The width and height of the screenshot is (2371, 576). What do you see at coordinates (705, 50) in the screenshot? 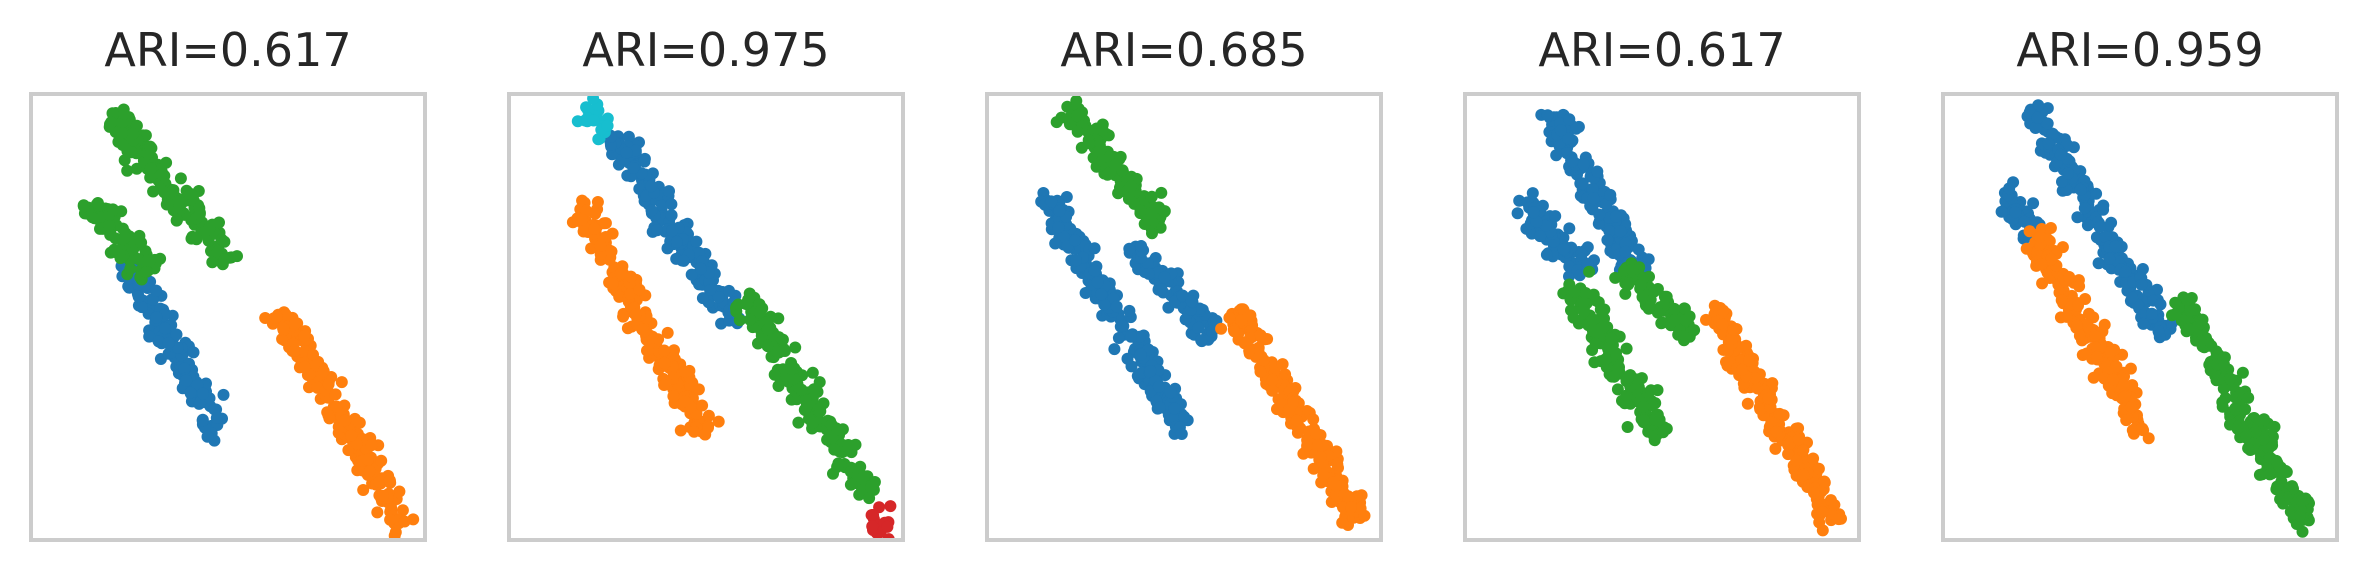
I see `panel-title: ARI=0.975` at bounding box center [705, 50].